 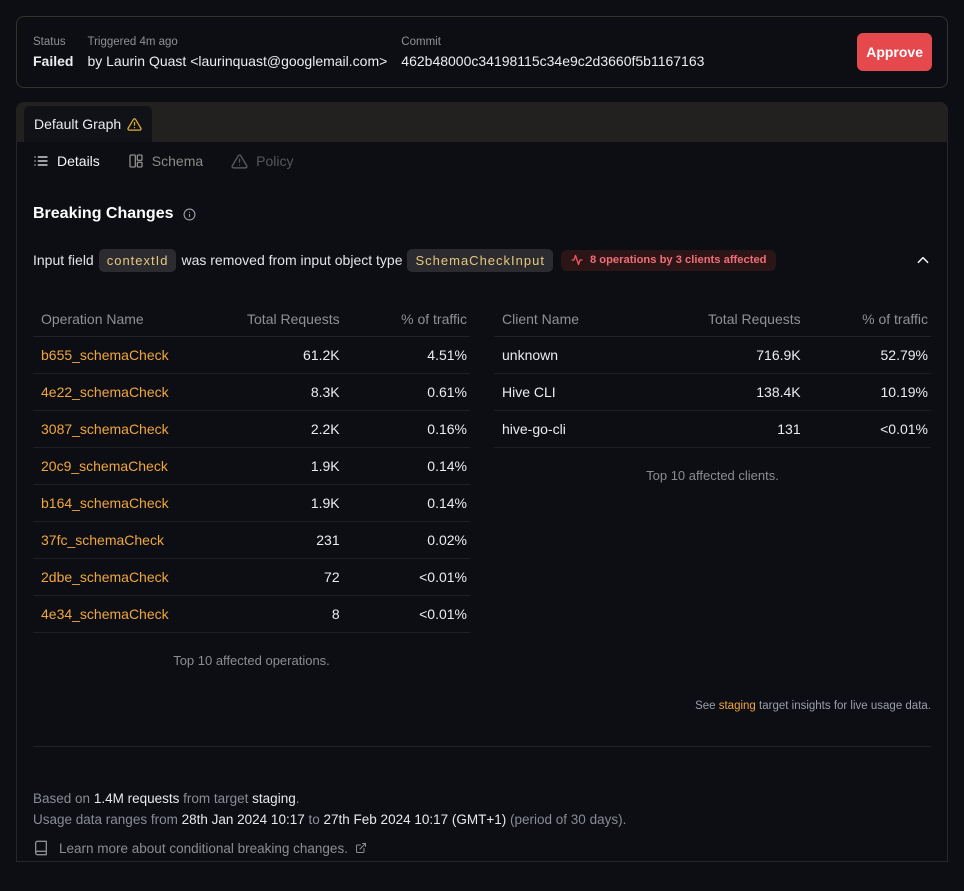 I want to click on operations-header-name: Operation Name, so click(x=134, y=320).